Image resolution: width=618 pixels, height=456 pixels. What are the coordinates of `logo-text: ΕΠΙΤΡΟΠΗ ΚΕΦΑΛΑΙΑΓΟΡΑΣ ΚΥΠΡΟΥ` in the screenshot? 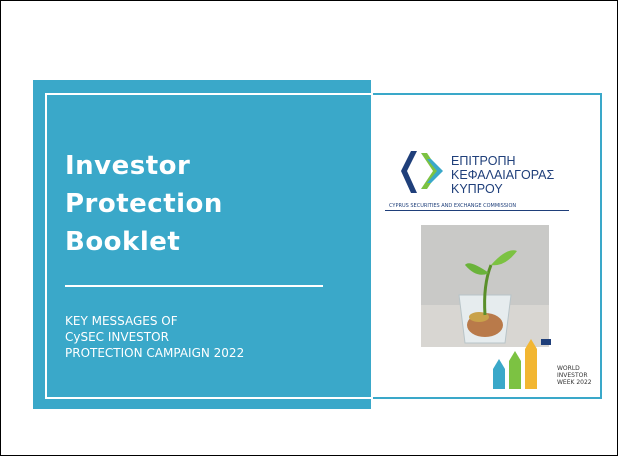 It's located at (502, 175).